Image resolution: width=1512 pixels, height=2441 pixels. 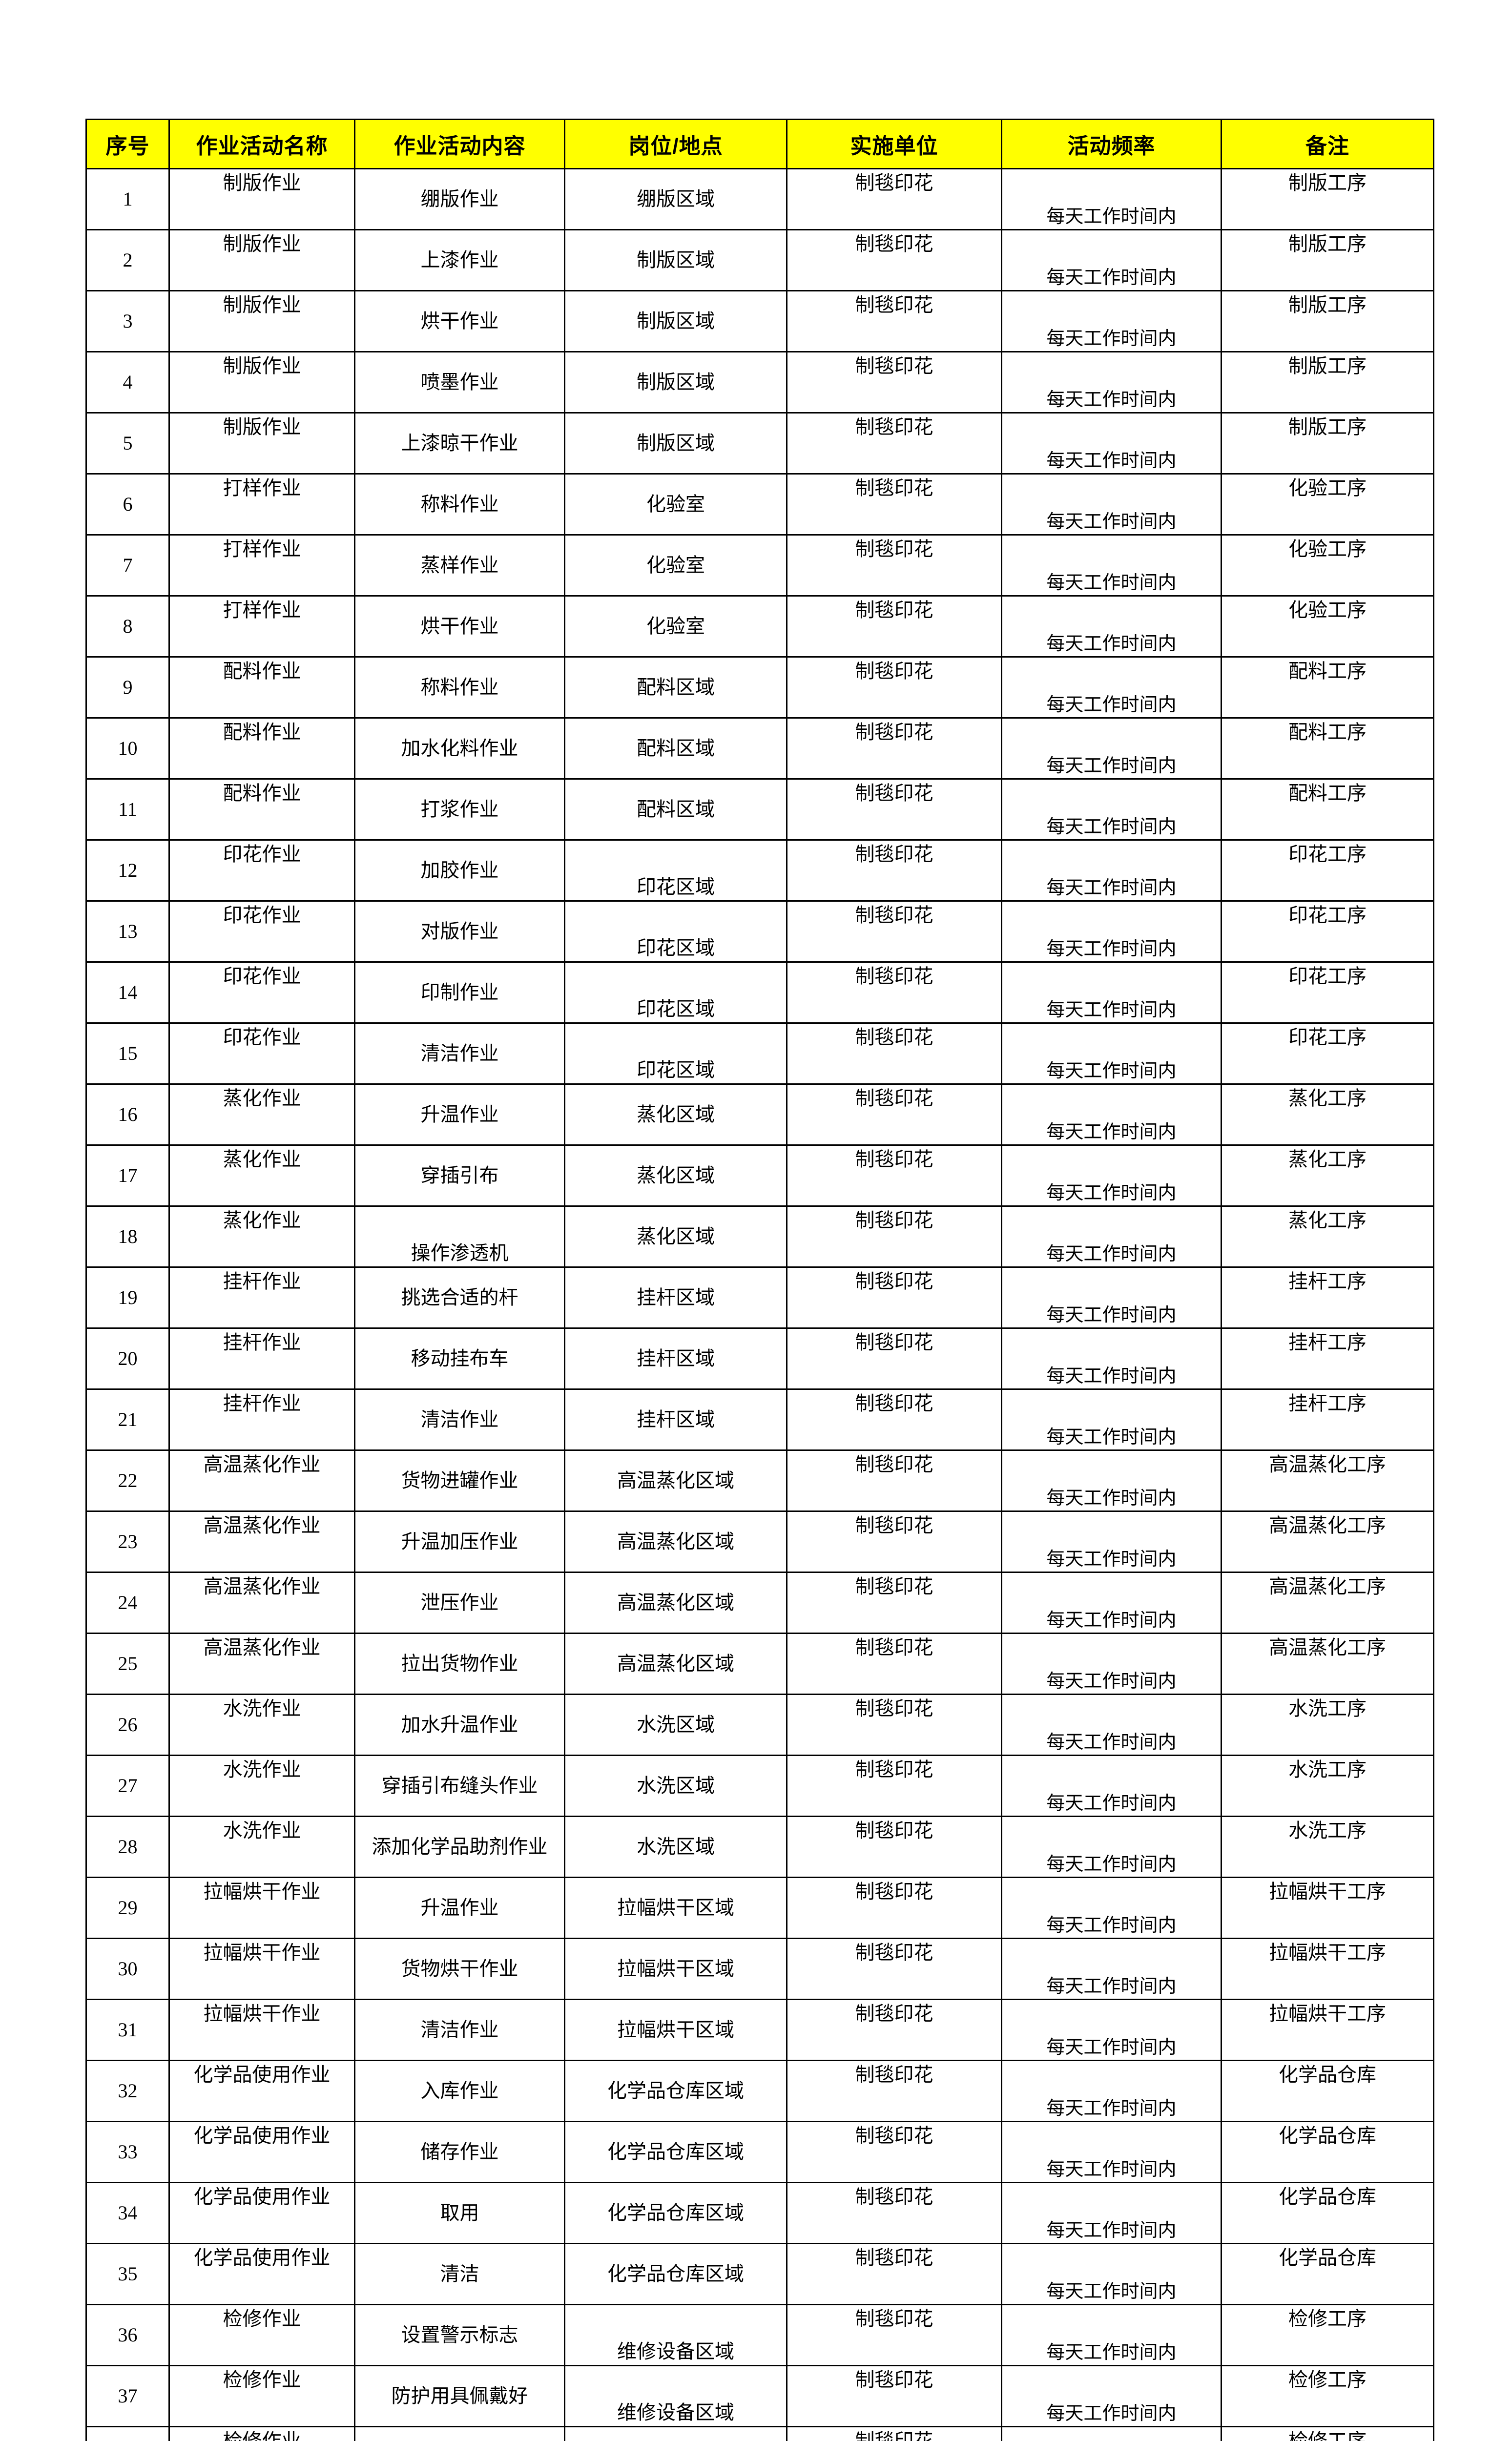 I want to click on cell-content: 烘干作业, so click(x=459, y=627).